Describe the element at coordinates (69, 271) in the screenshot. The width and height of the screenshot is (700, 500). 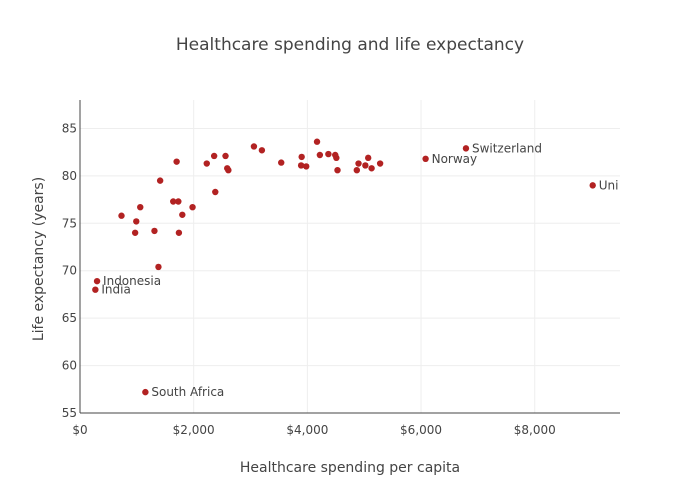
I see `y-tick-label: 70` at that location.